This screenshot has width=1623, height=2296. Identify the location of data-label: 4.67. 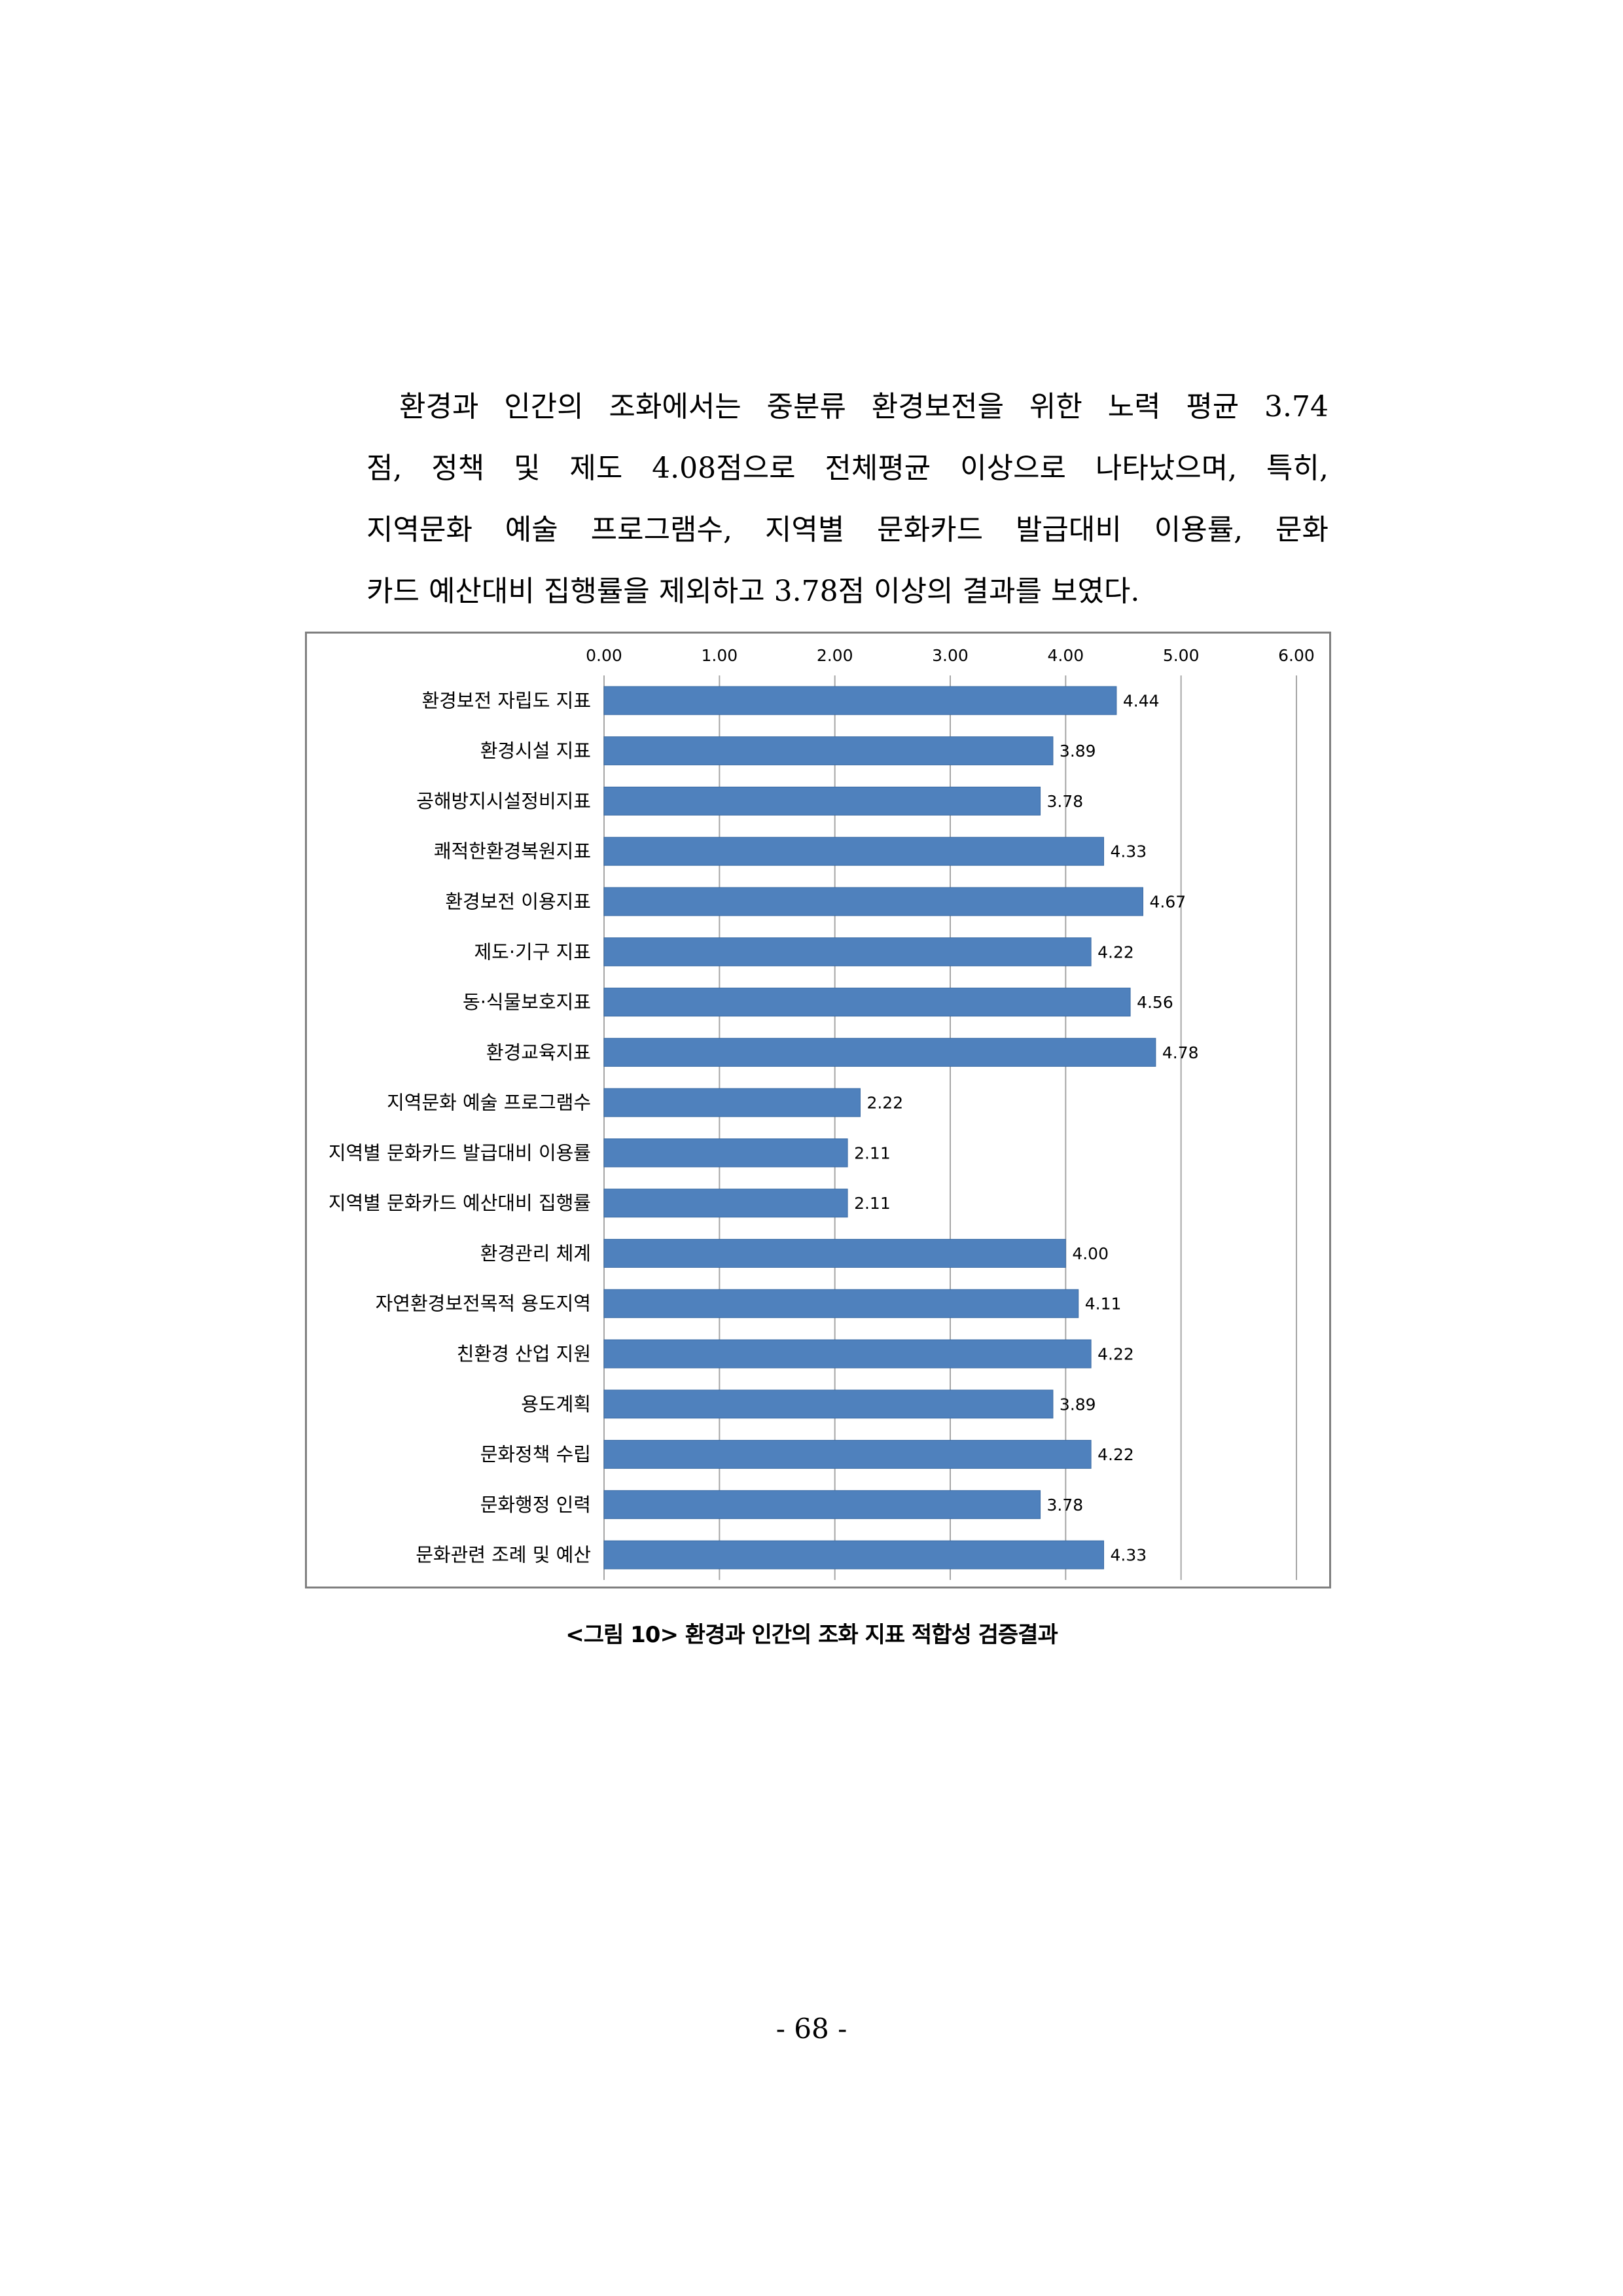
(1167, 902).